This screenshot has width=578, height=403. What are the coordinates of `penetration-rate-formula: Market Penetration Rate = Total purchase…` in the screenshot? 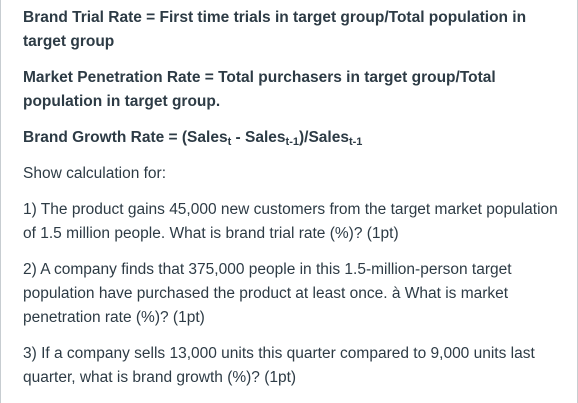 It's located at (259, 89).